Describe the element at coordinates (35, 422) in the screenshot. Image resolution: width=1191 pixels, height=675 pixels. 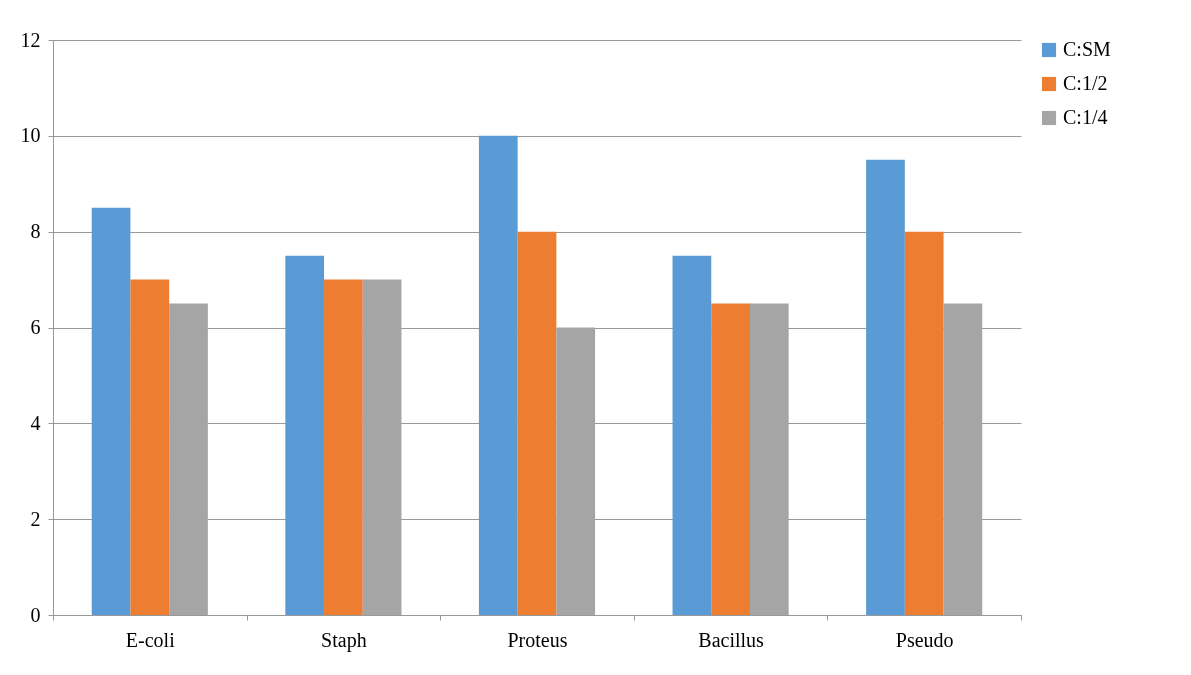
I see `y-tick-label: 4` at that location.